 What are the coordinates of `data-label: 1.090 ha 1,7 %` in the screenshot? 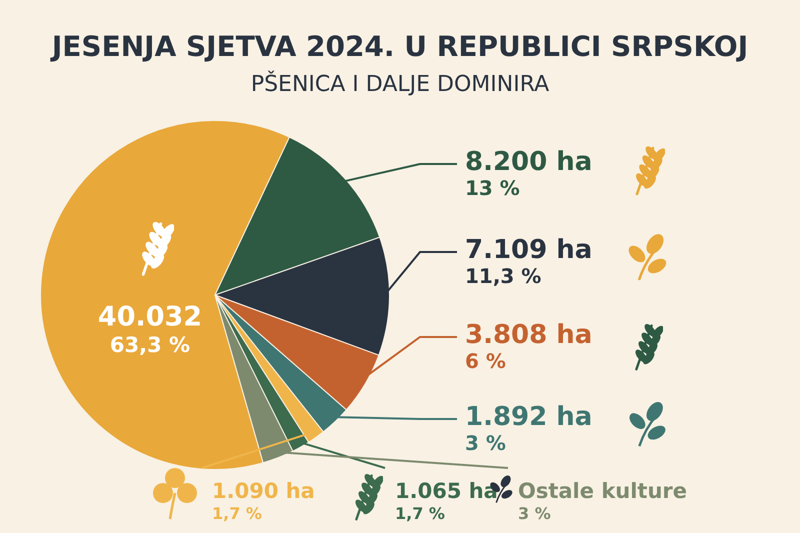 It's located at (263, 501).